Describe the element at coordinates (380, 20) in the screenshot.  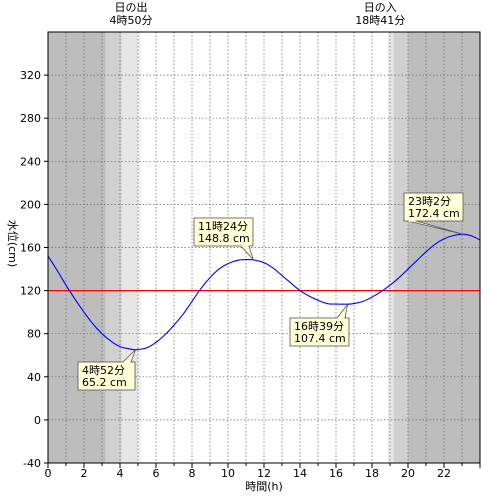
I see `sunset-time: 18時41分` at that location.